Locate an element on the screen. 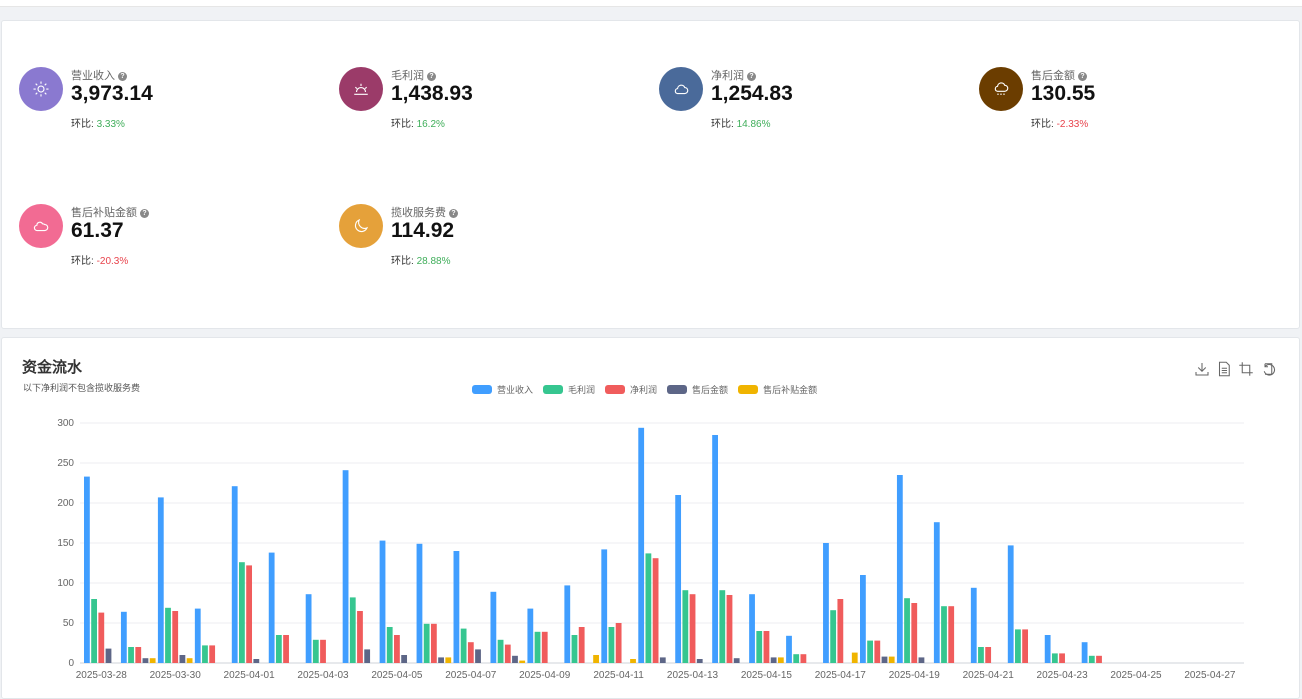 The width and height of the screenshot is (1302, 699). restore-icon is located at coordinates (1268, 369).